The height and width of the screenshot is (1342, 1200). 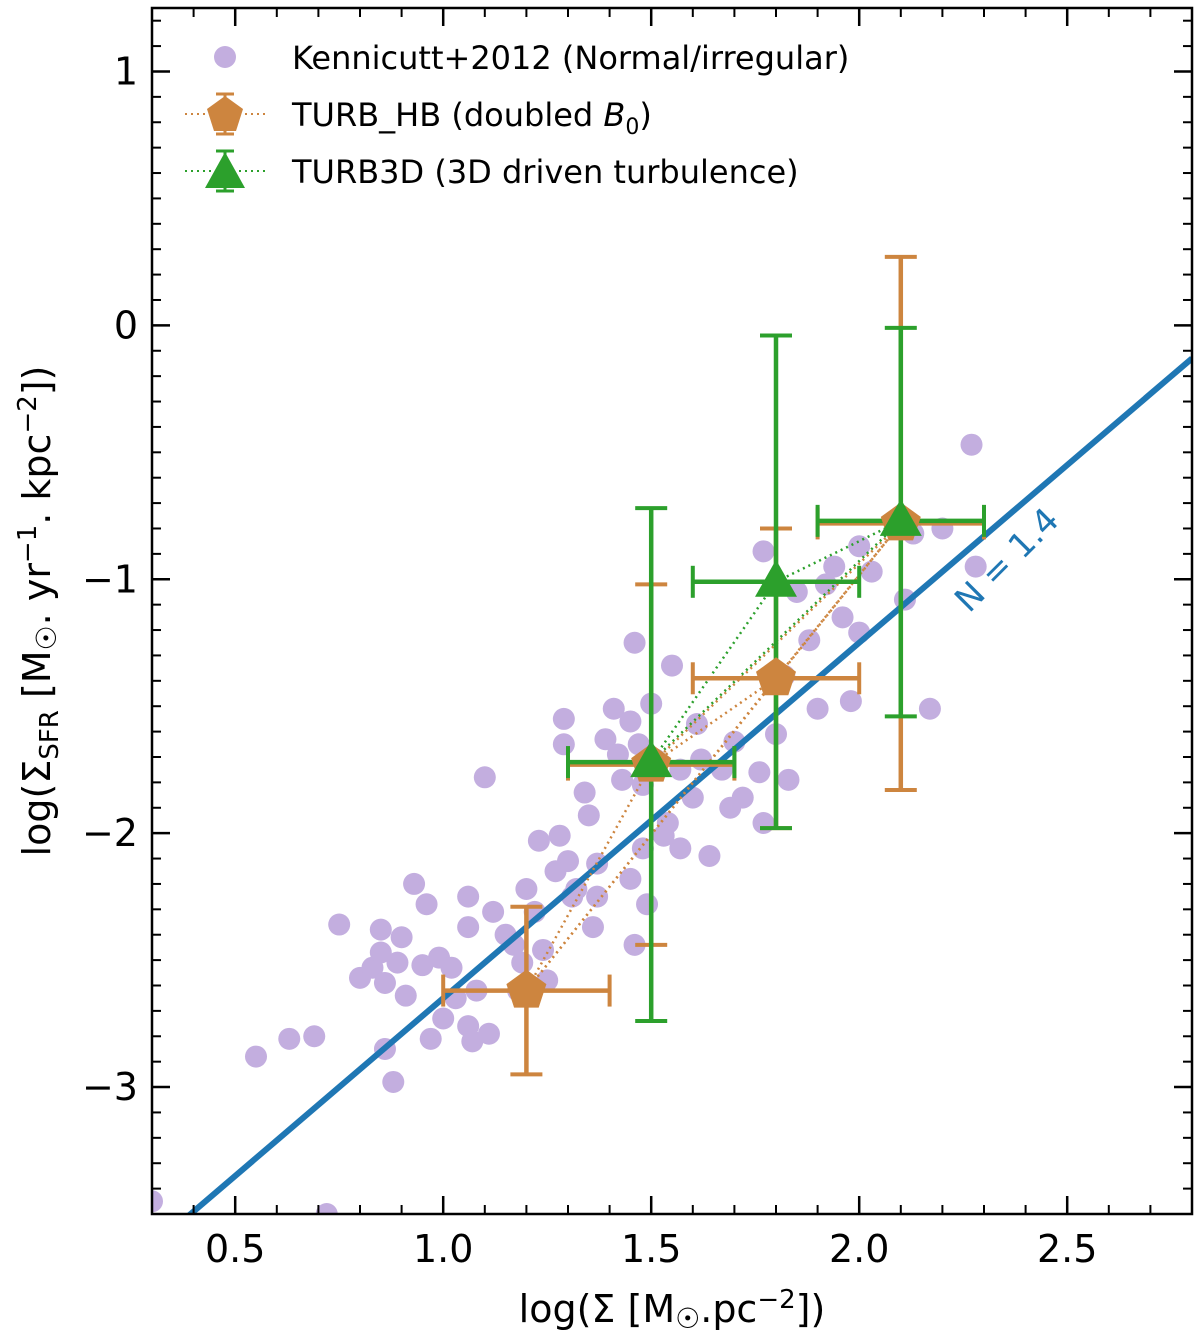 What do you see at coordinates (235, 1249) in the screenshot?
I see `x-tick-label: 0.5` at bounding box center [235, 1249].